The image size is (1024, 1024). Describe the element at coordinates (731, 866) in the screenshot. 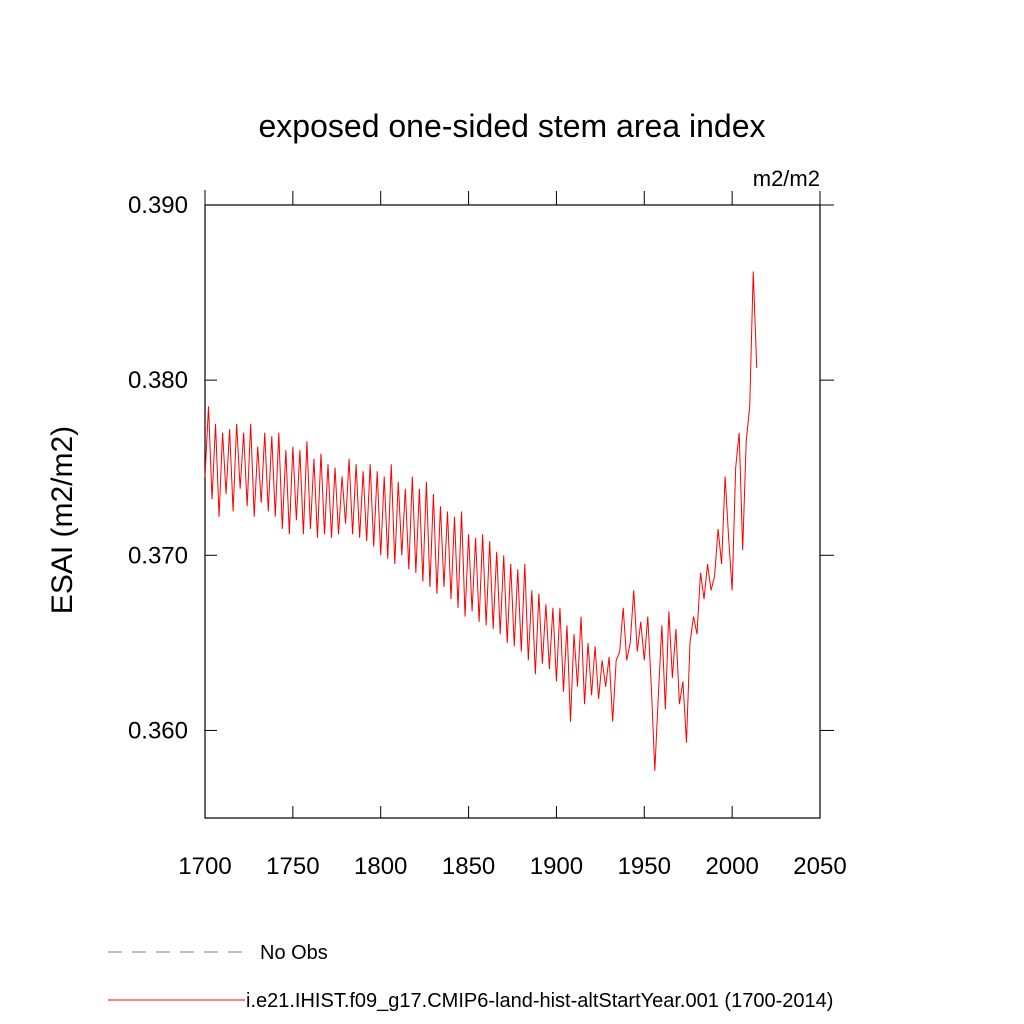

I see `x-tick-label: 2000` at that location.